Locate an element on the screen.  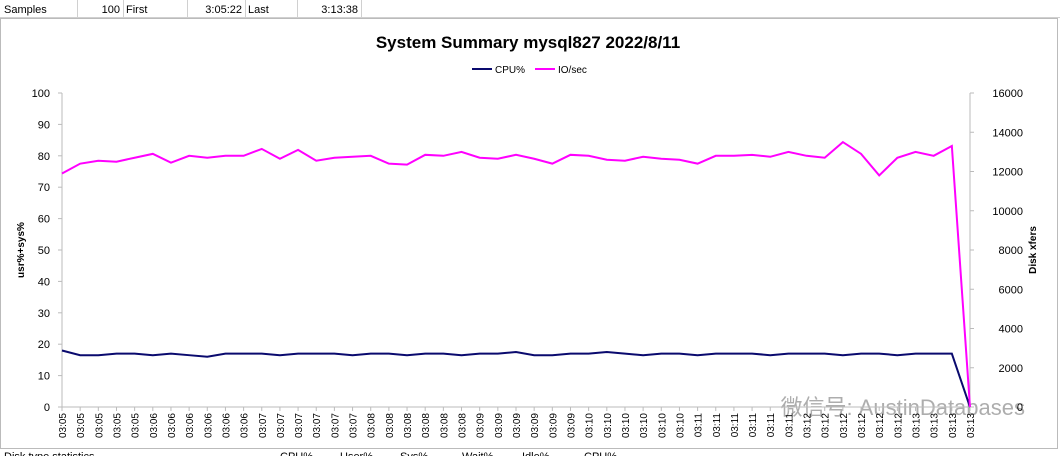
y2-axis-label: Disk xfers is located at coordinates (1033, 250).